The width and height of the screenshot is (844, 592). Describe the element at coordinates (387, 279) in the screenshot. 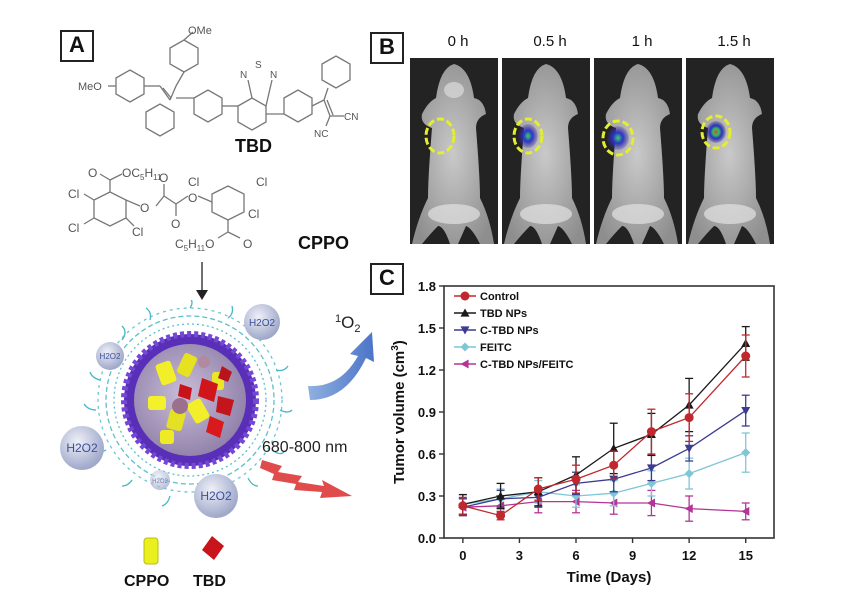

I see `panel-c-label: C` at that location.